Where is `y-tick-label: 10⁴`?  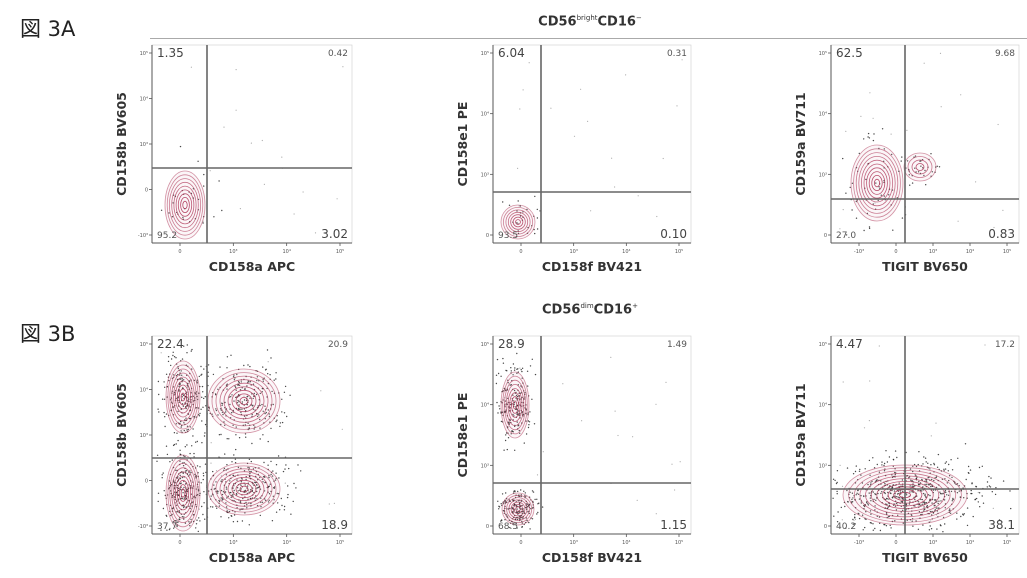 y-tick-label: 10⁴ is located at coordinates (823, 115).